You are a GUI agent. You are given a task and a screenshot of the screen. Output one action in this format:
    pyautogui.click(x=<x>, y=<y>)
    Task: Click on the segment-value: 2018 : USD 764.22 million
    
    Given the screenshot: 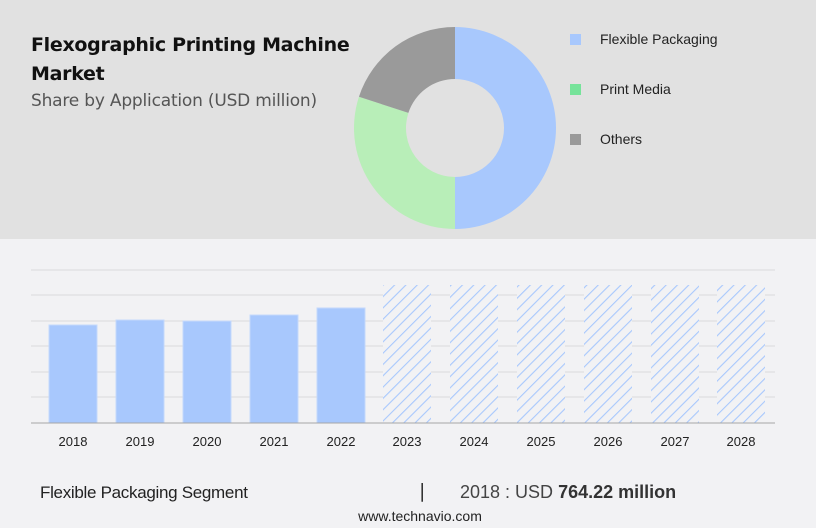 What is the action you would take?
    pyautogui.click(x=568, y=492)
    